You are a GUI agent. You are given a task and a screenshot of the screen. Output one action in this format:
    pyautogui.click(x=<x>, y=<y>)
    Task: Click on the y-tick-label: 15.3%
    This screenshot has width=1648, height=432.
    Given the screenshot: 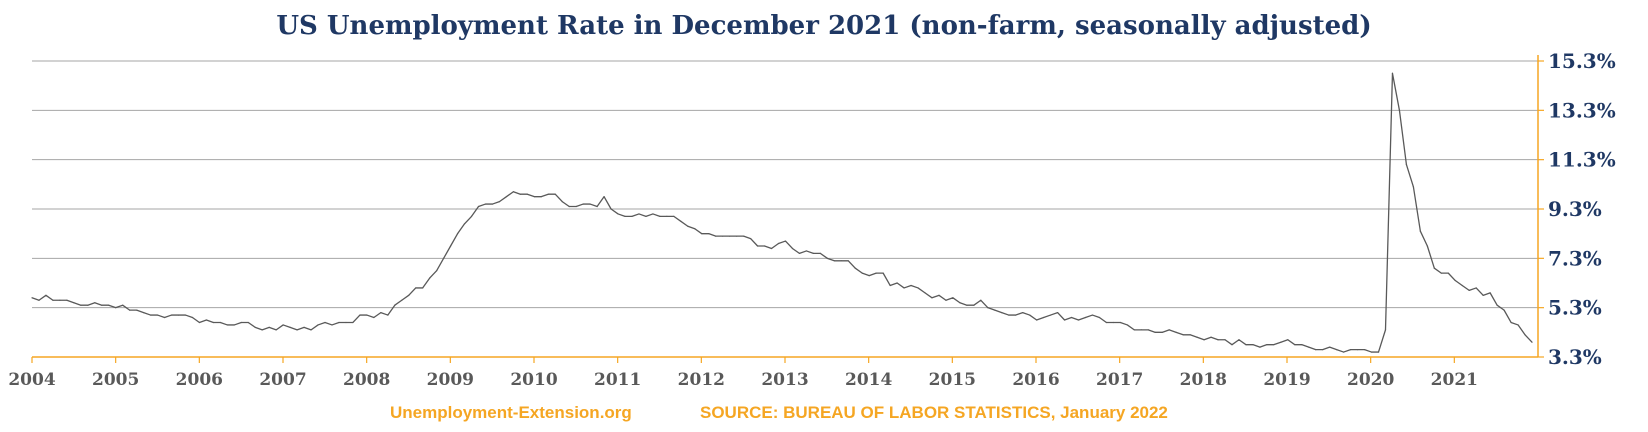 What is the action you would take?
    pyautogui.click(x=1582, y=61)
    